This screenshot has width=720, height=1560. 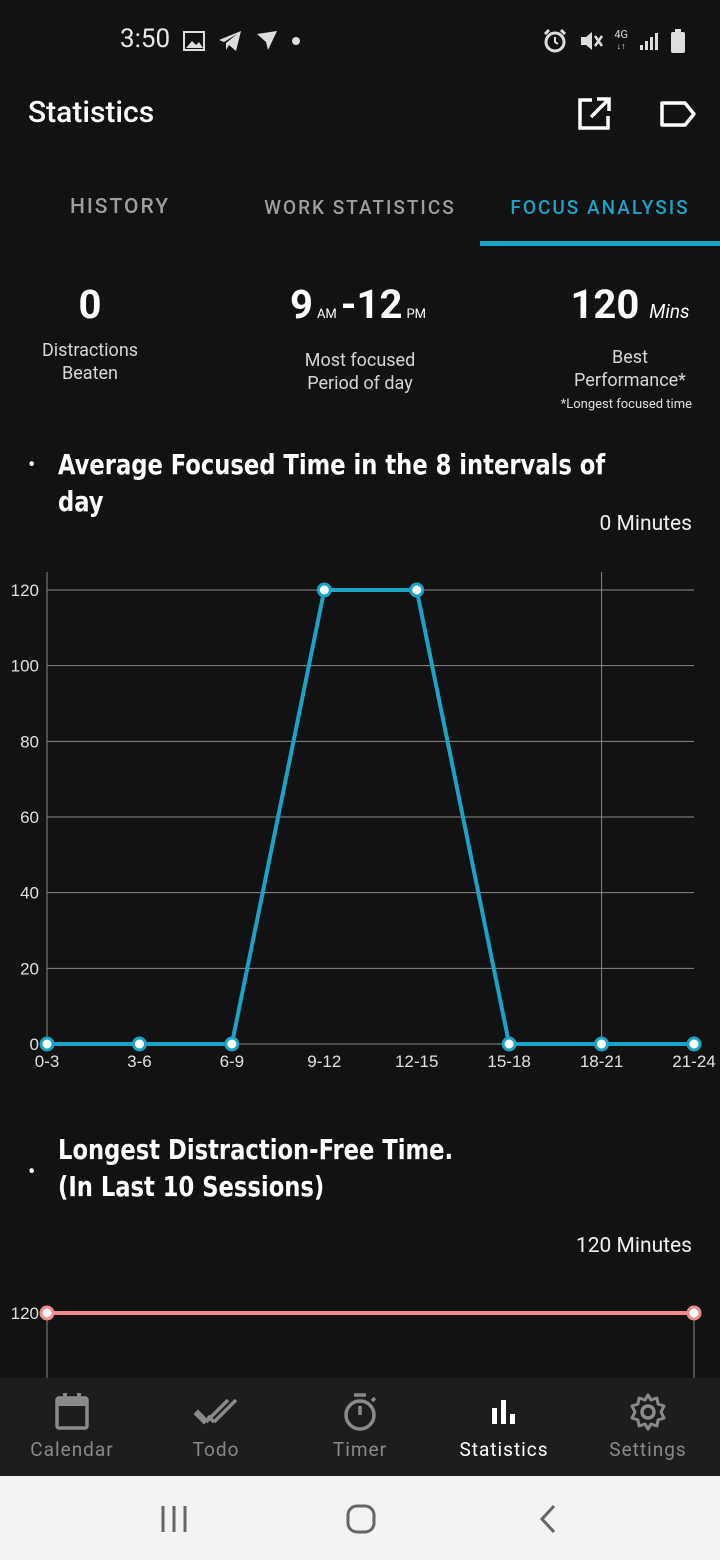 I want to click on 4g-icon: 4G ↓↑, so click(x=621, y=40).